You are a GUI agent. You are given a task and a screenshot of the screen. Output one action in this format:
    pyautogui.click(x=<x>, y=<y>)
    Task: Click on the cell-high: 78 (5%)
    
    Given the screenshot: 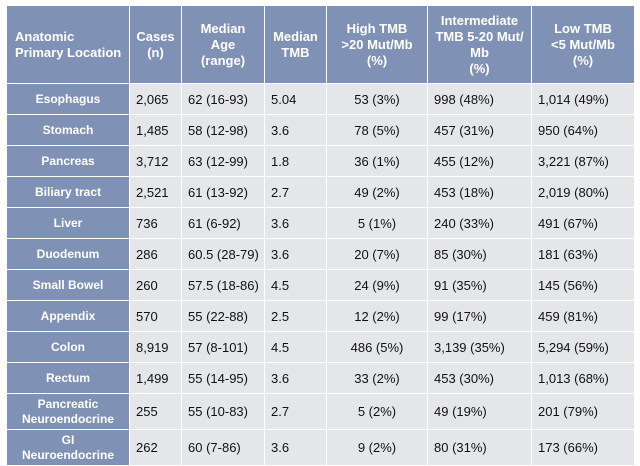 What is the action you would take?
    pyautogui.click(x=377, y=130)
    